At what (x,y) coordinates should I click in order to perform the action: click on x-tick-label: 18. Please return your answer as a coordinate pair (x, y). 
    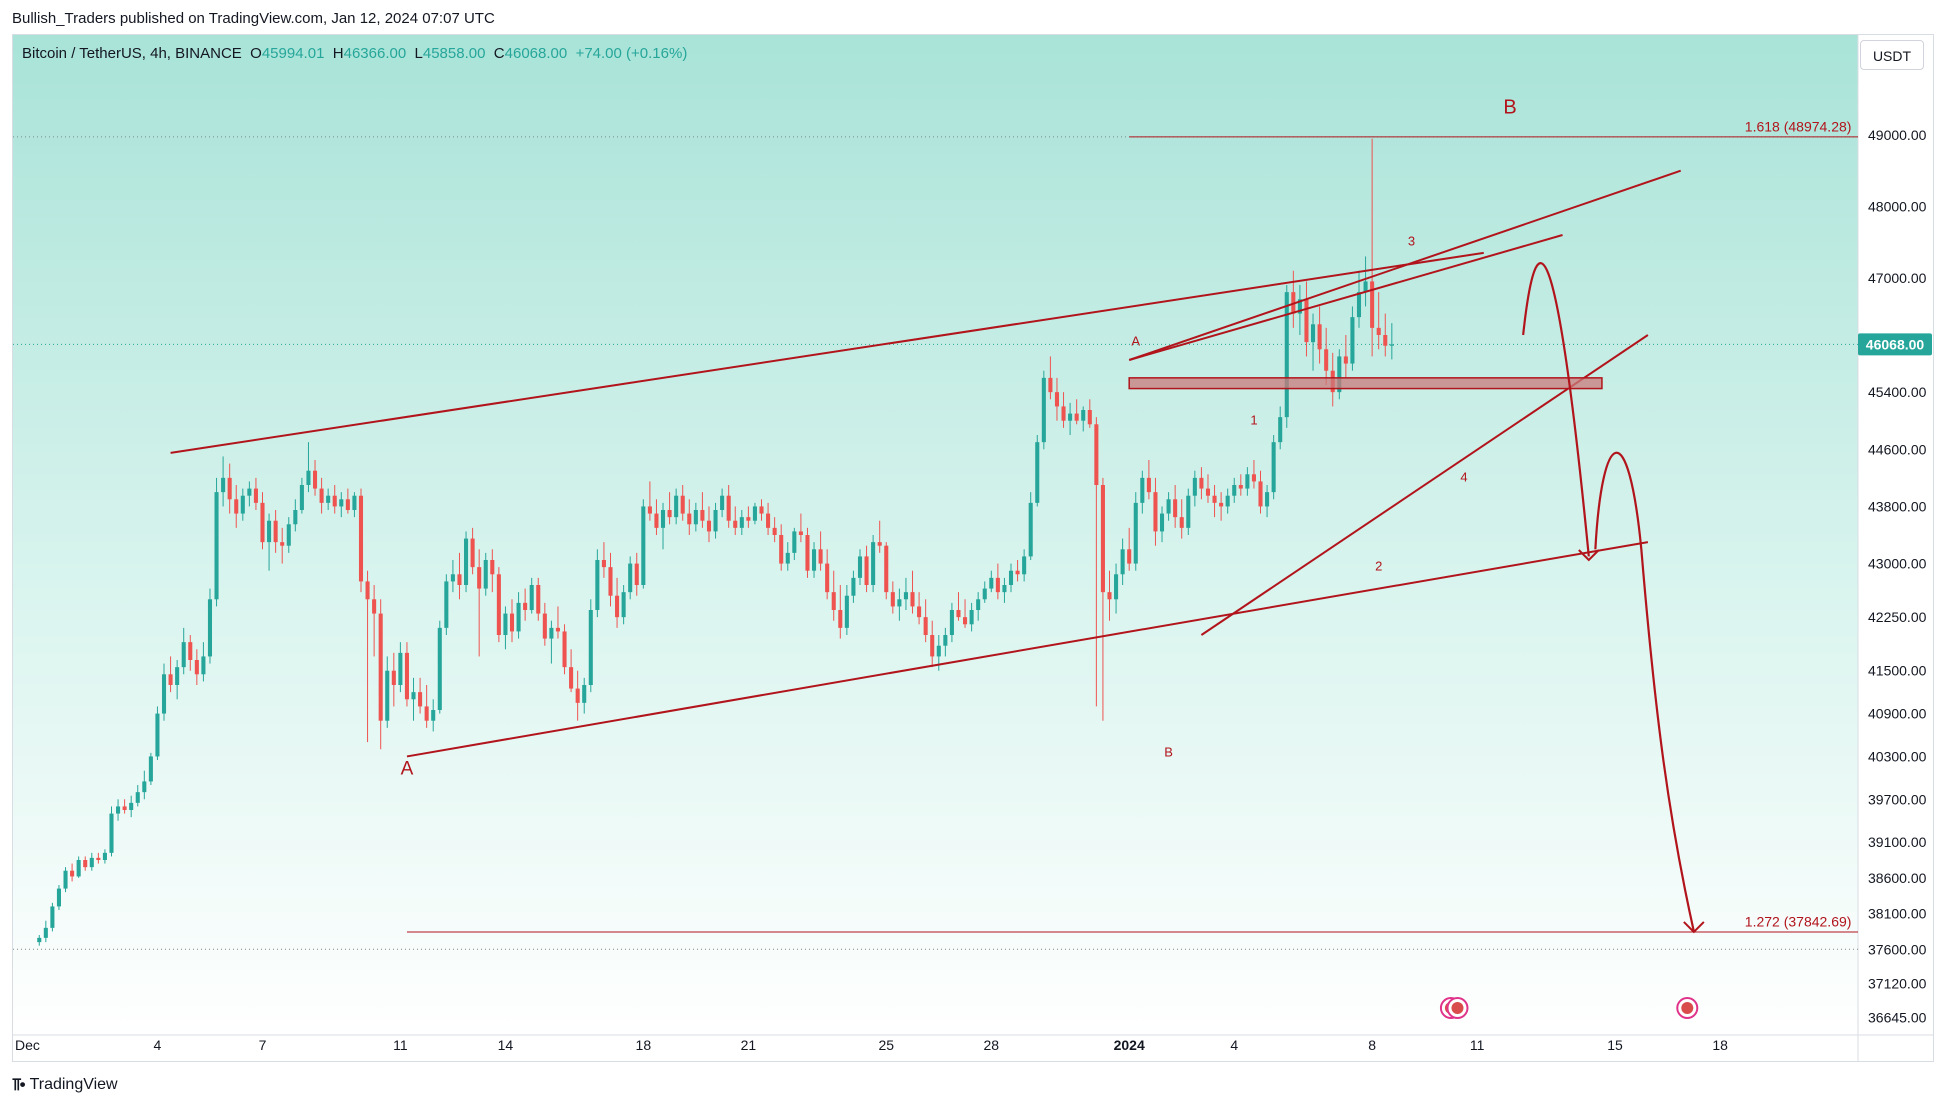
    Looking at the image, I should click on (1720, 1045).